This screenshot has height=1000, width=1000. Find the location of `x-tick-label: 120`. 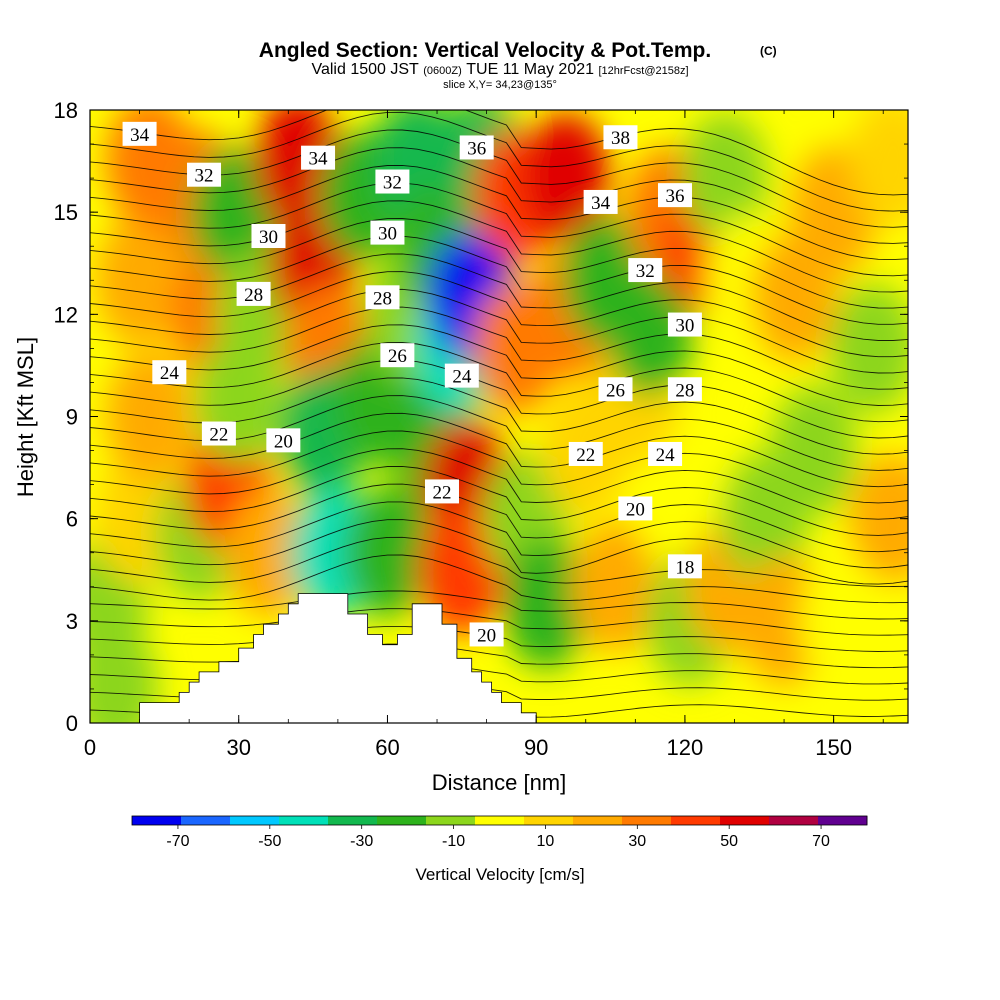

x-tick-label: 120 is located at coordinates (685, 747).